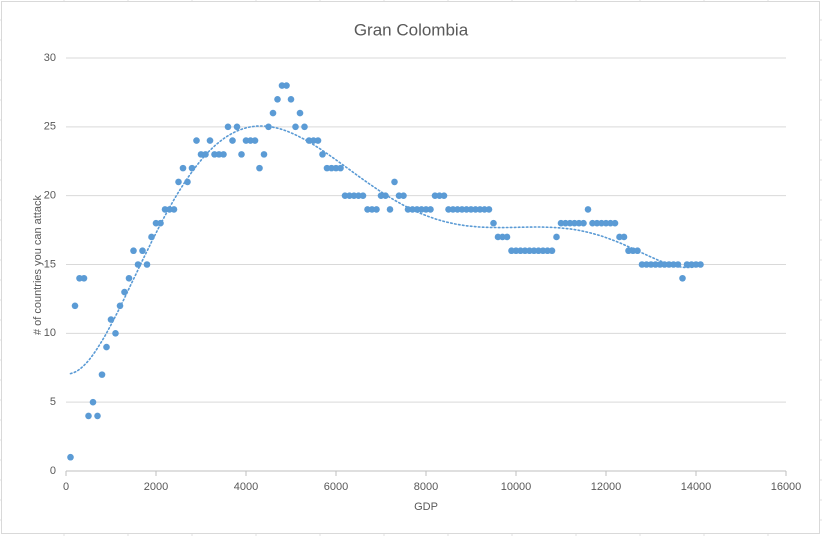 This screenshot has height=536, width=822. What do you see at coordinates (336, 487) in the screenshot?
I see `x-tick-label: 6000` at bounding box center [336, 487].